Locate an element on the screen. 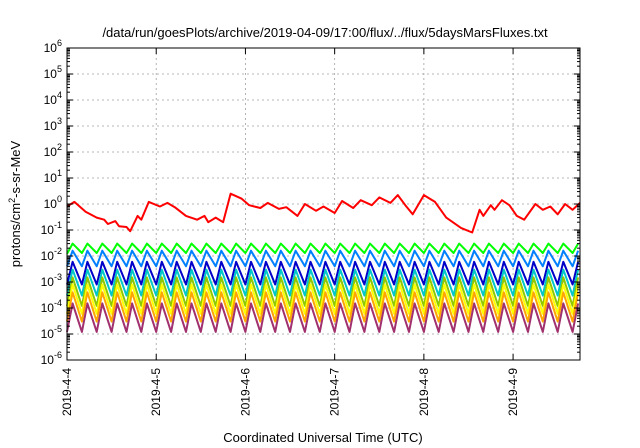 The height and width of the screenshot is (448, 640). y-tick-exponent: -6 is located at coordinates (58, 355).